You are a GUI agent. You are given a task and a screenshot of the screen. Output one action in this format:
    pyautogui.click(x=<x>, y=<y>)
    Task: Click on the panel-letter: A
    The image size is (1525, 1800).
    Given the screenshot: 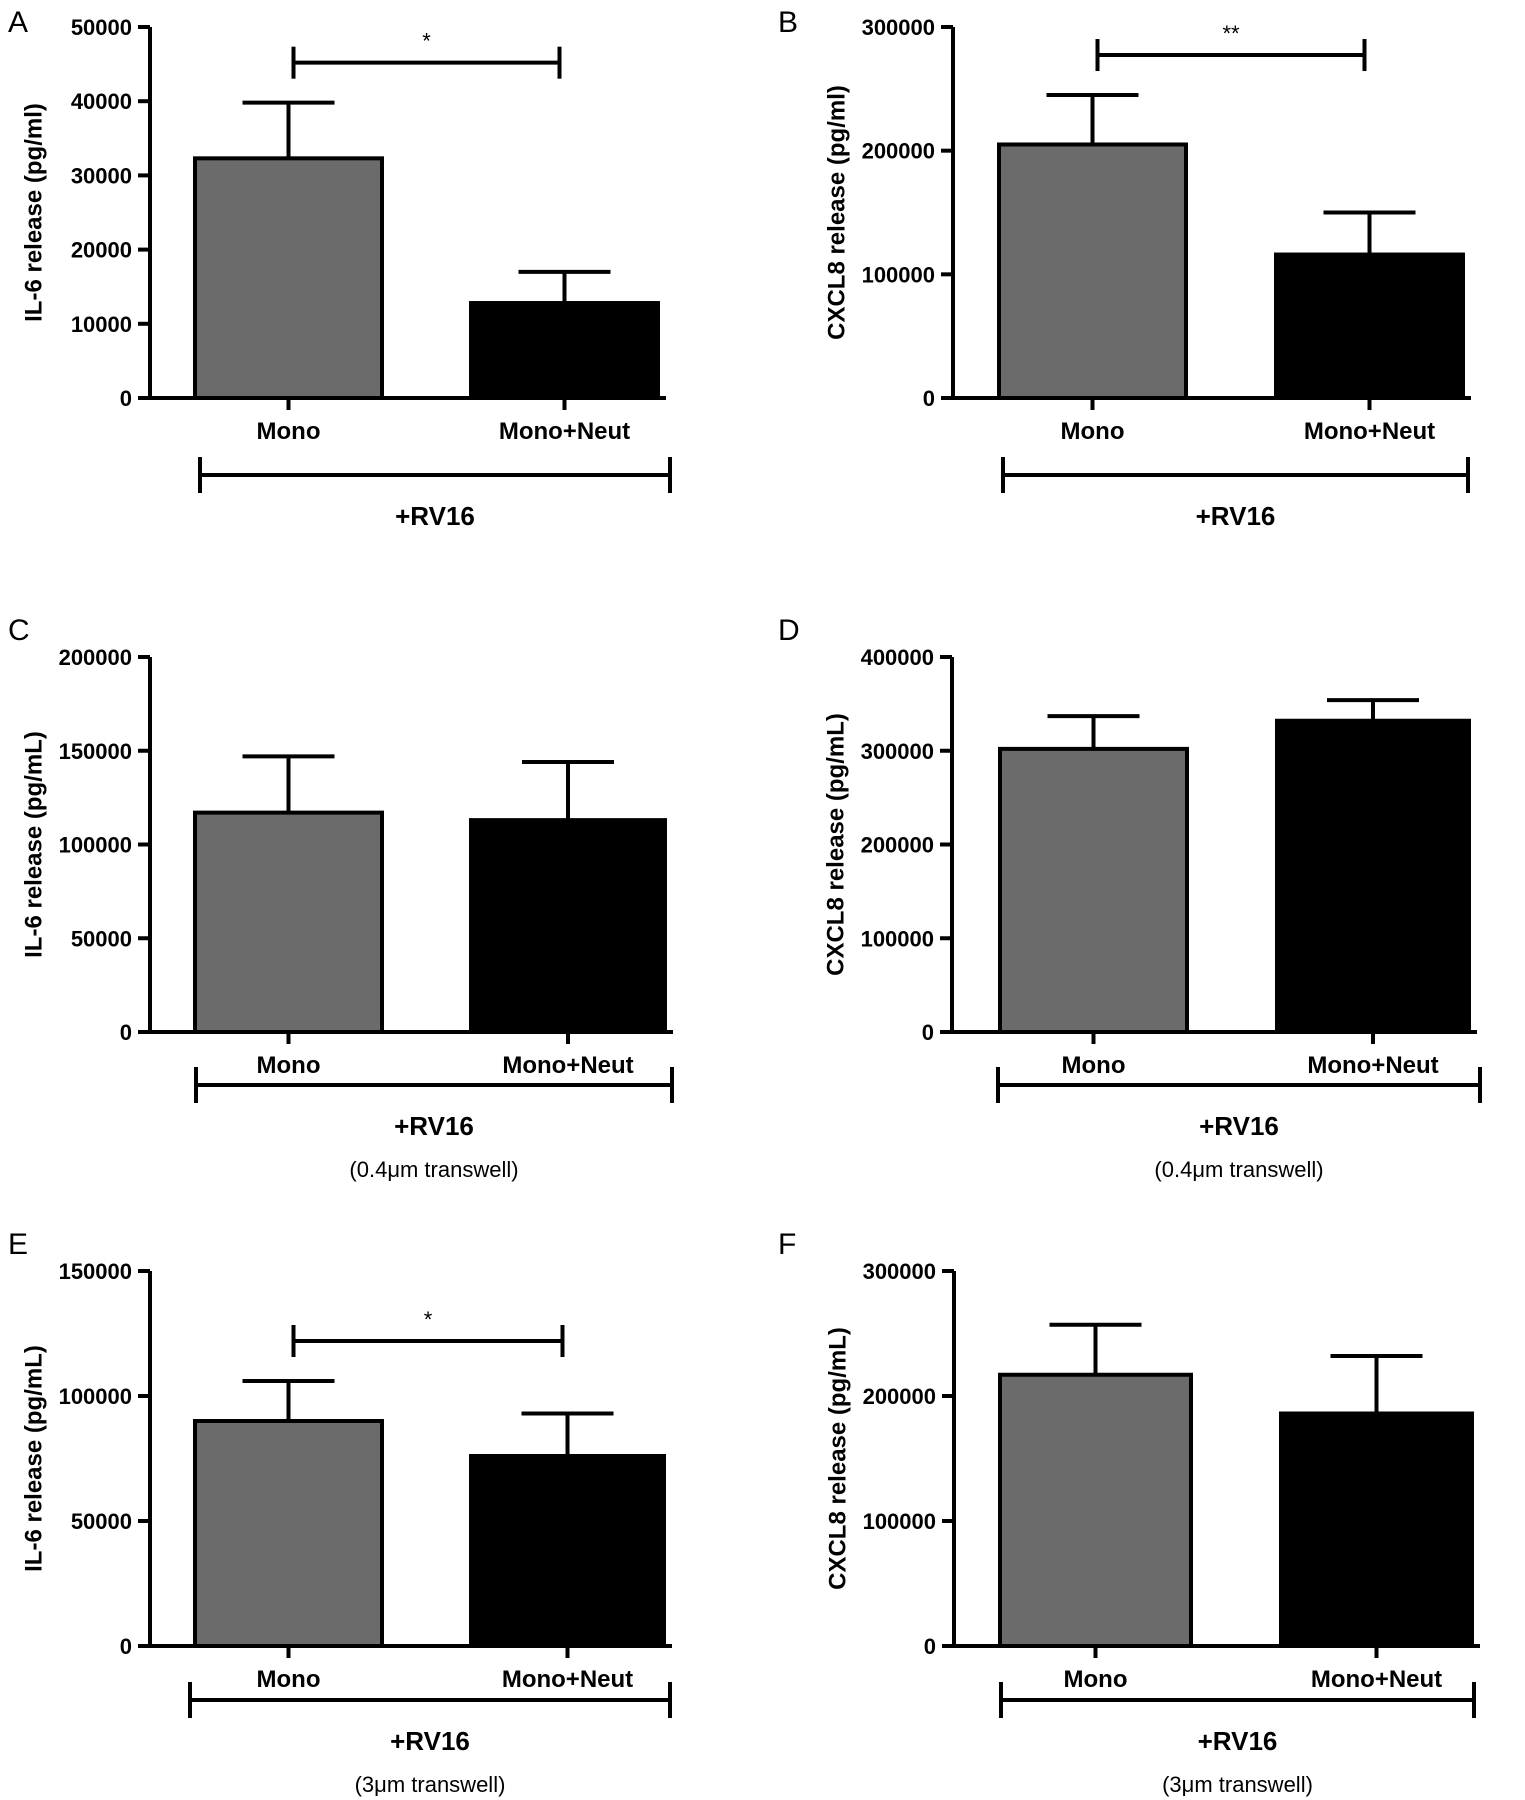 What is the action you would take?
    pyautogui.click(x=18, y=22)
    